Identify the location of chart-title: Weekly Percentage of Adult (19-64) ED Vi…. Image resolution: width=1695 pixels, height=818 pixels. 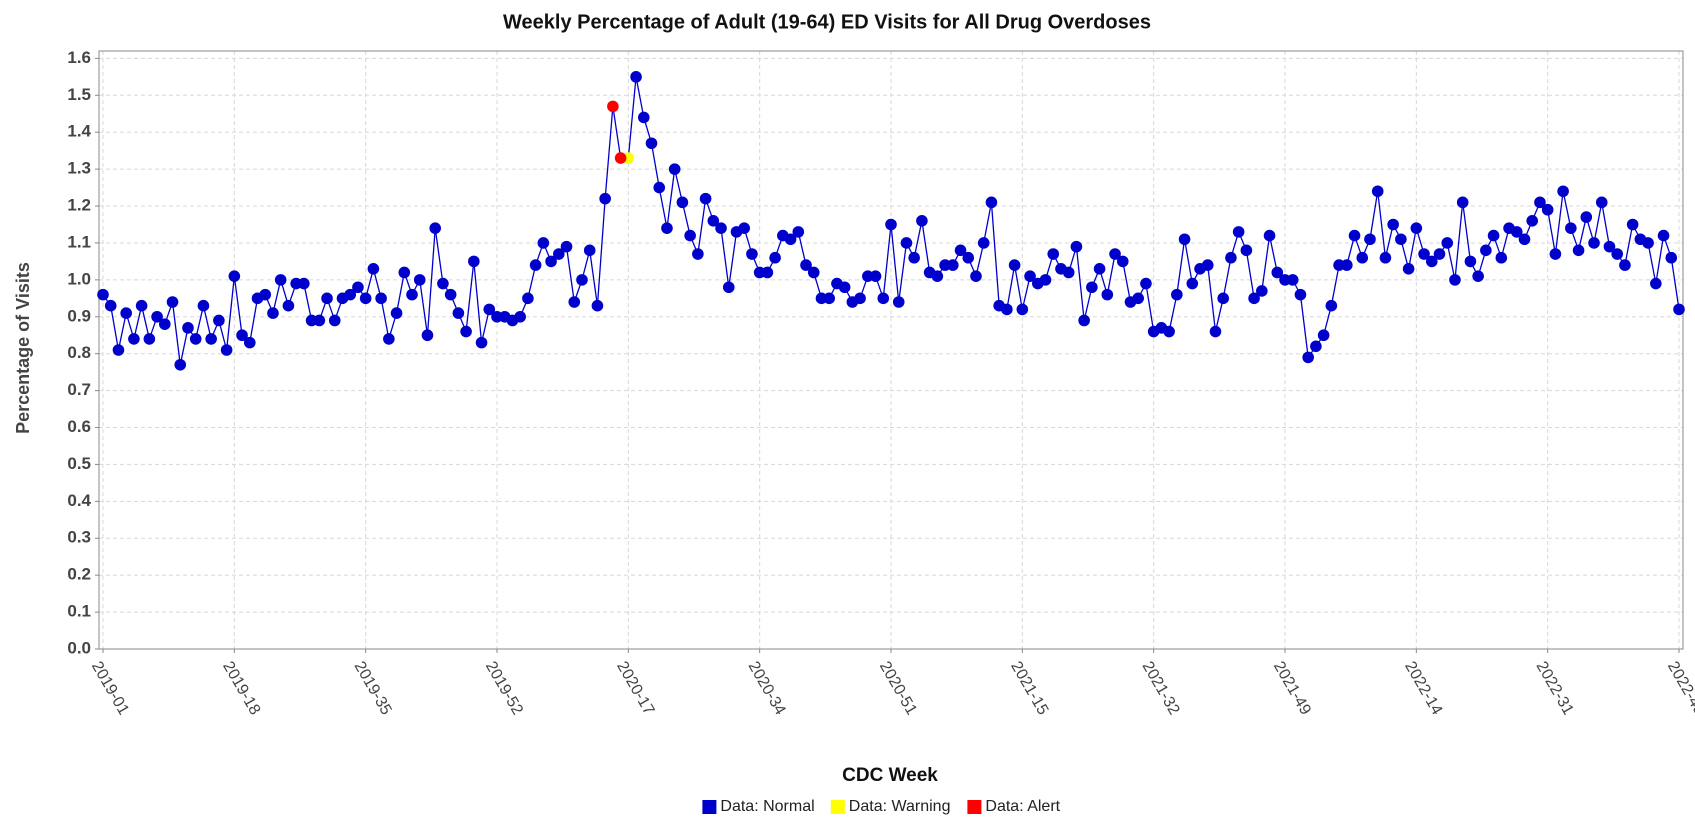
(827, 22).